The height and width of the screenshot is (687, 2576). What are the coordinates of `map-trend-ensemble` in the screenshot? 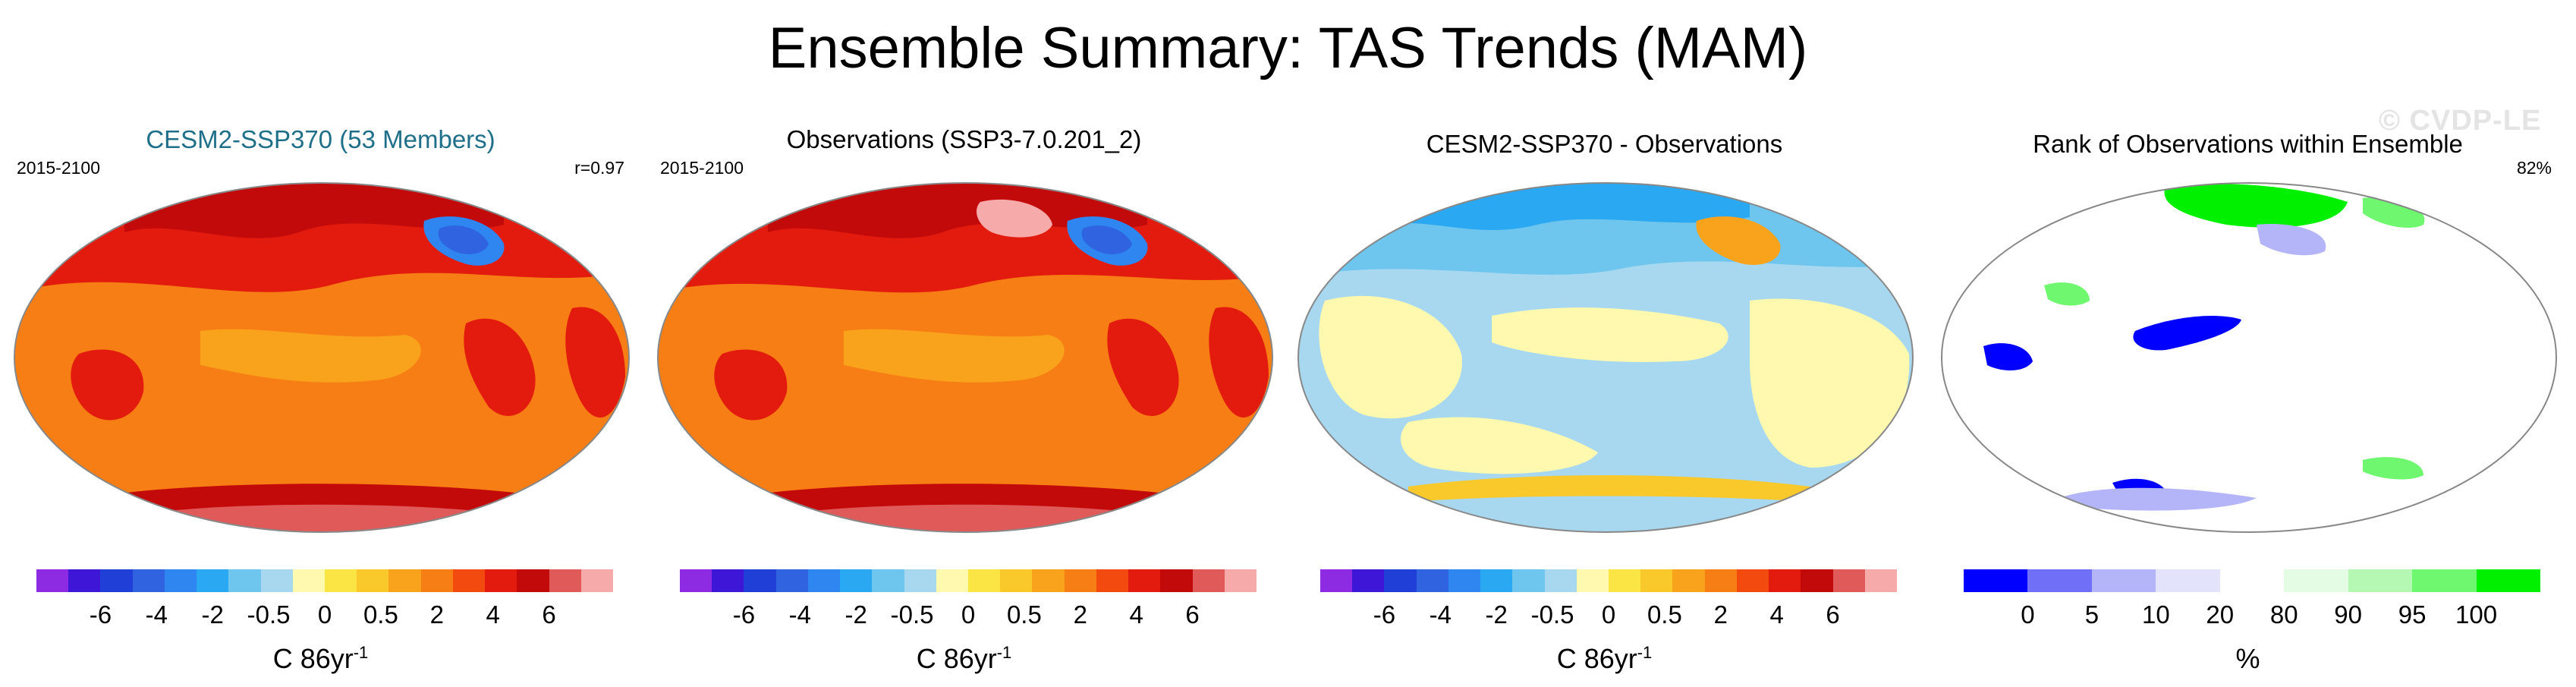 It's located at (322, 357).